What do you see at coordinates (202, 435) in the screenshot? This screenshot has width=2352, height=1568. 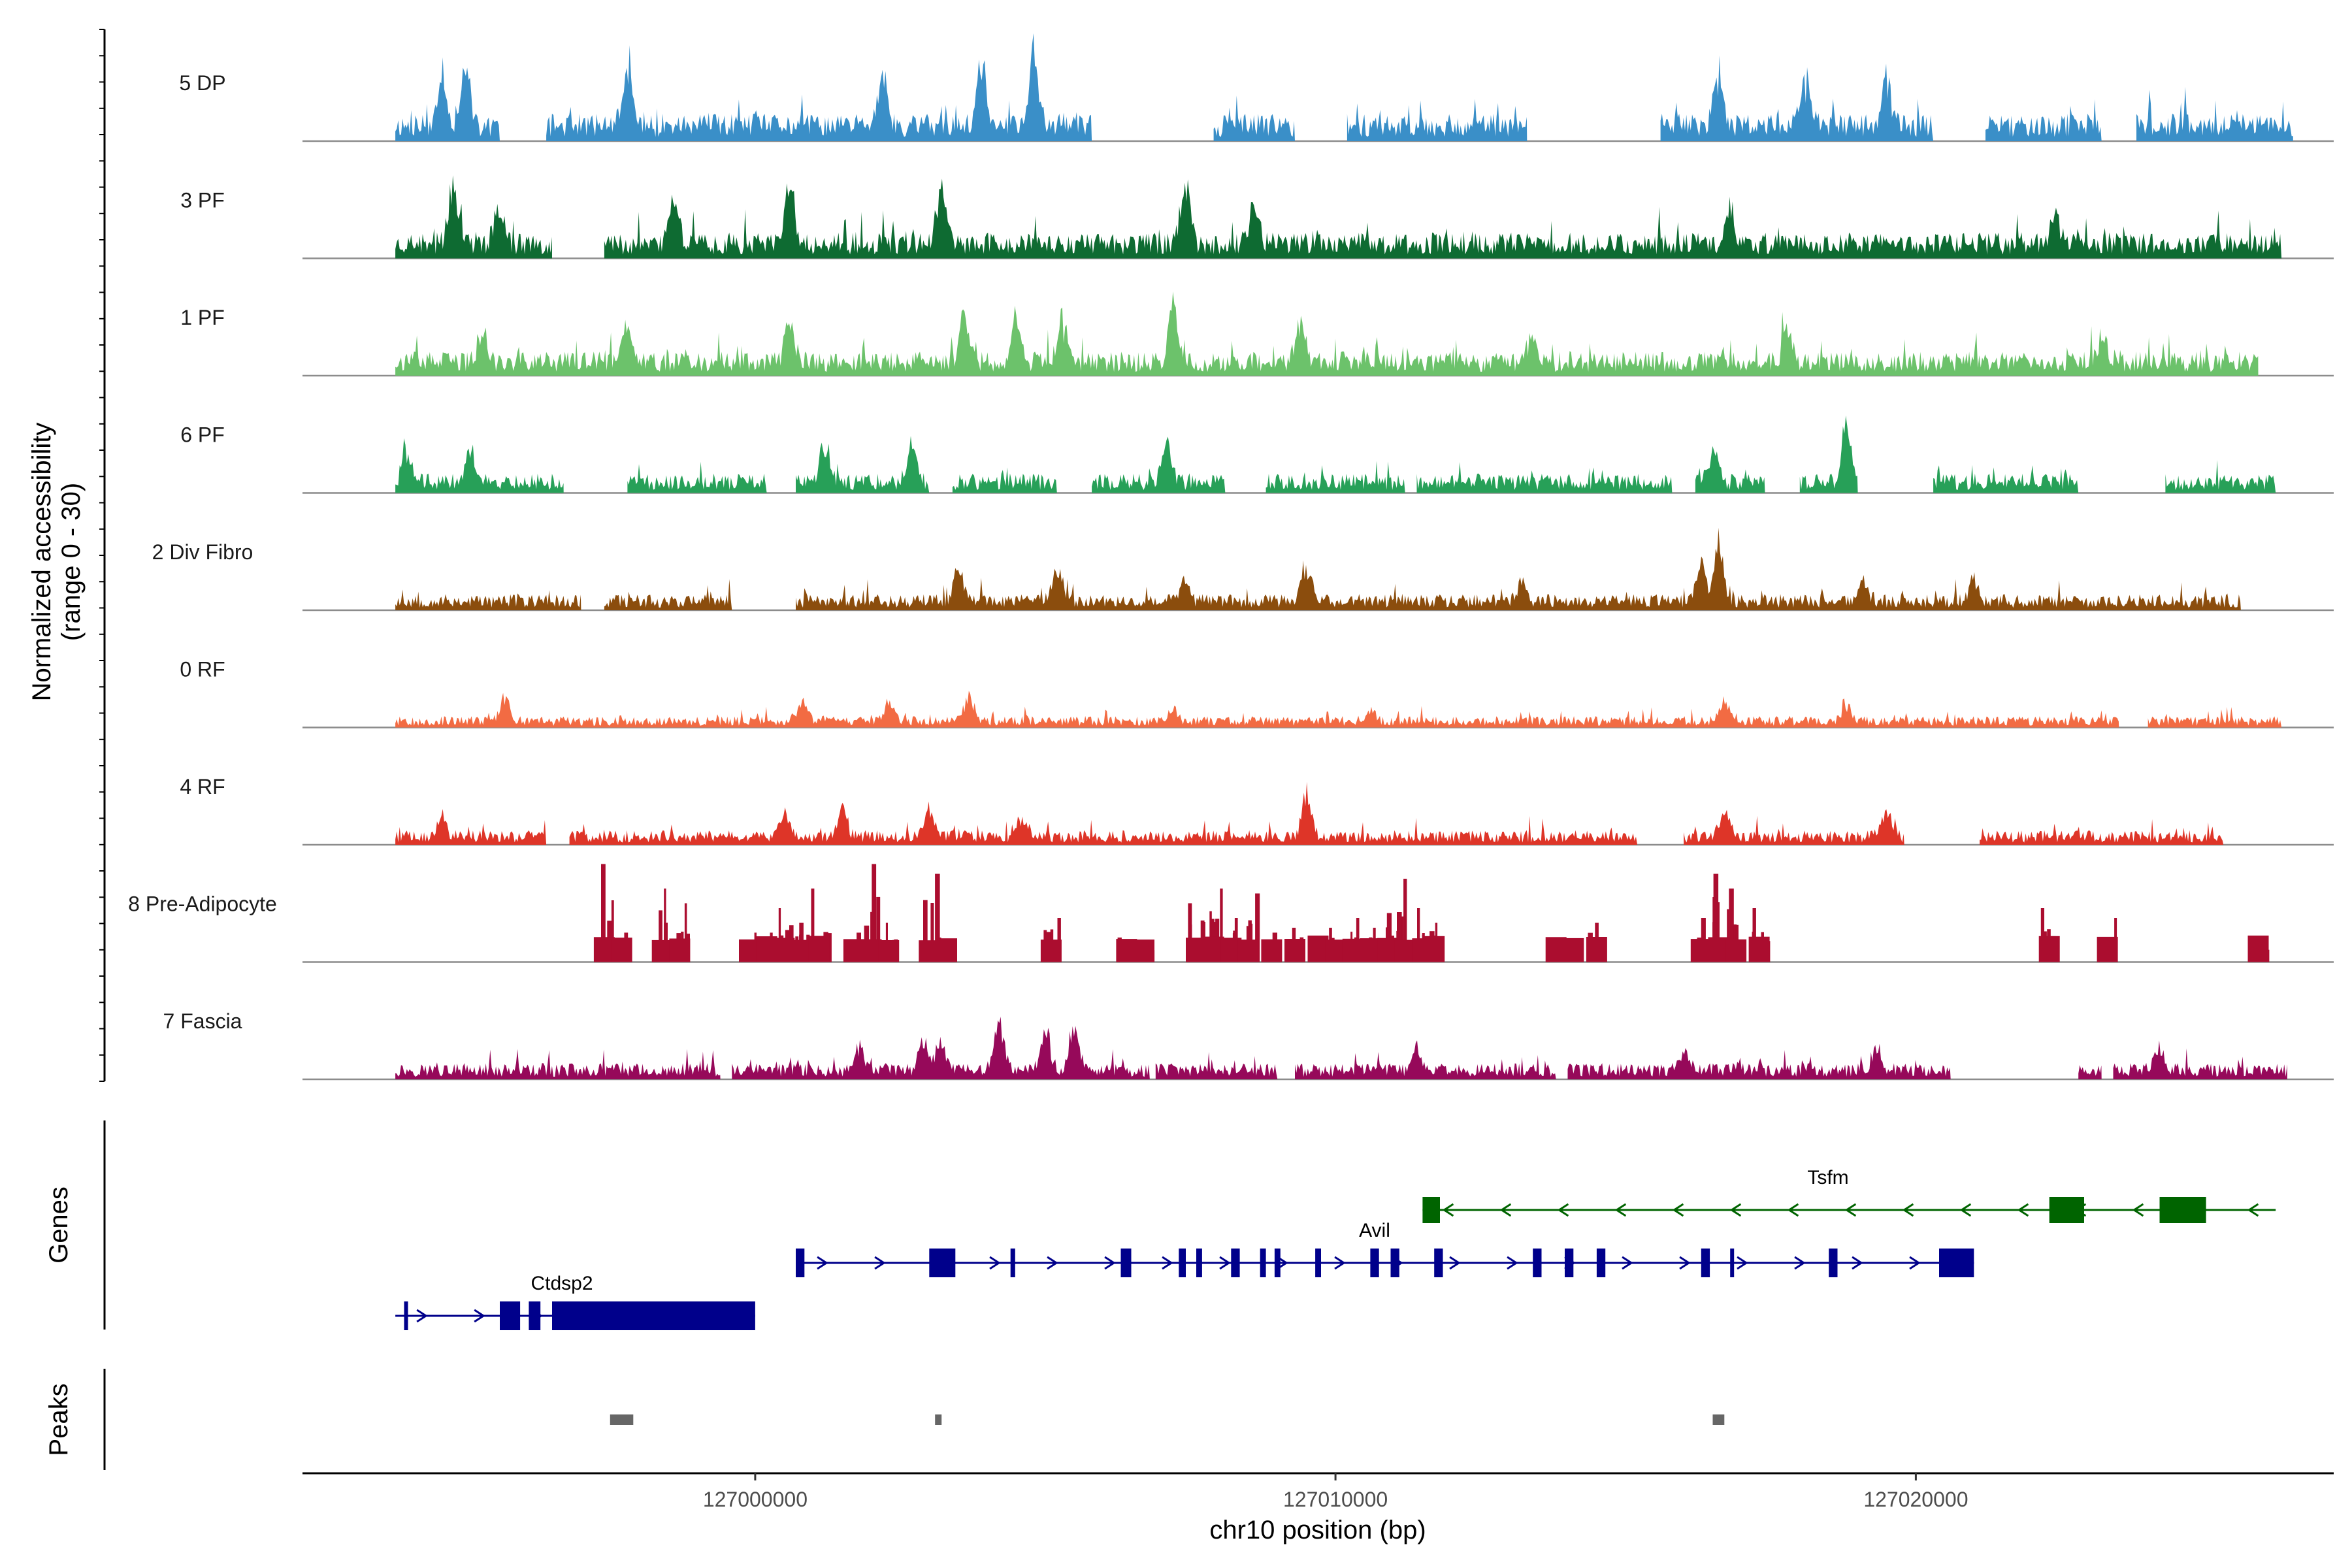 I see `track-label: 6 PF` at bounding box center [202, 435].